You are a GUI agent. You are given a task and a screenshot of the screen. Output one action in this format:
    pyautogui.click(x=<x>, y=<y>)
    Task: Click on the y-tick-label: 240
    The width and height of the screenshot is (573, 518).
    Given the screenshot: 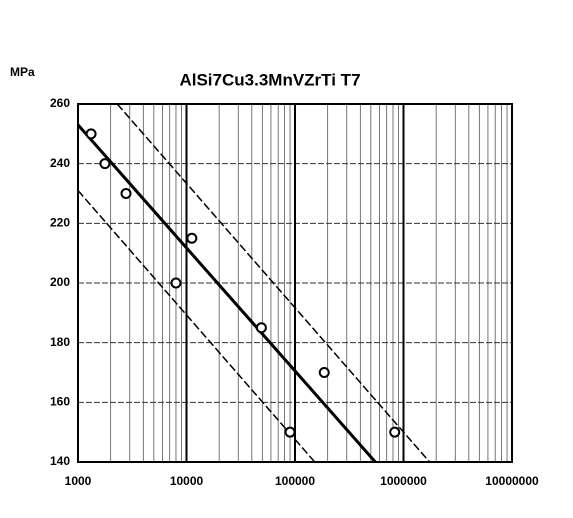 What is the action you would take?
    pyautogui.click(x=60, y=163)
    